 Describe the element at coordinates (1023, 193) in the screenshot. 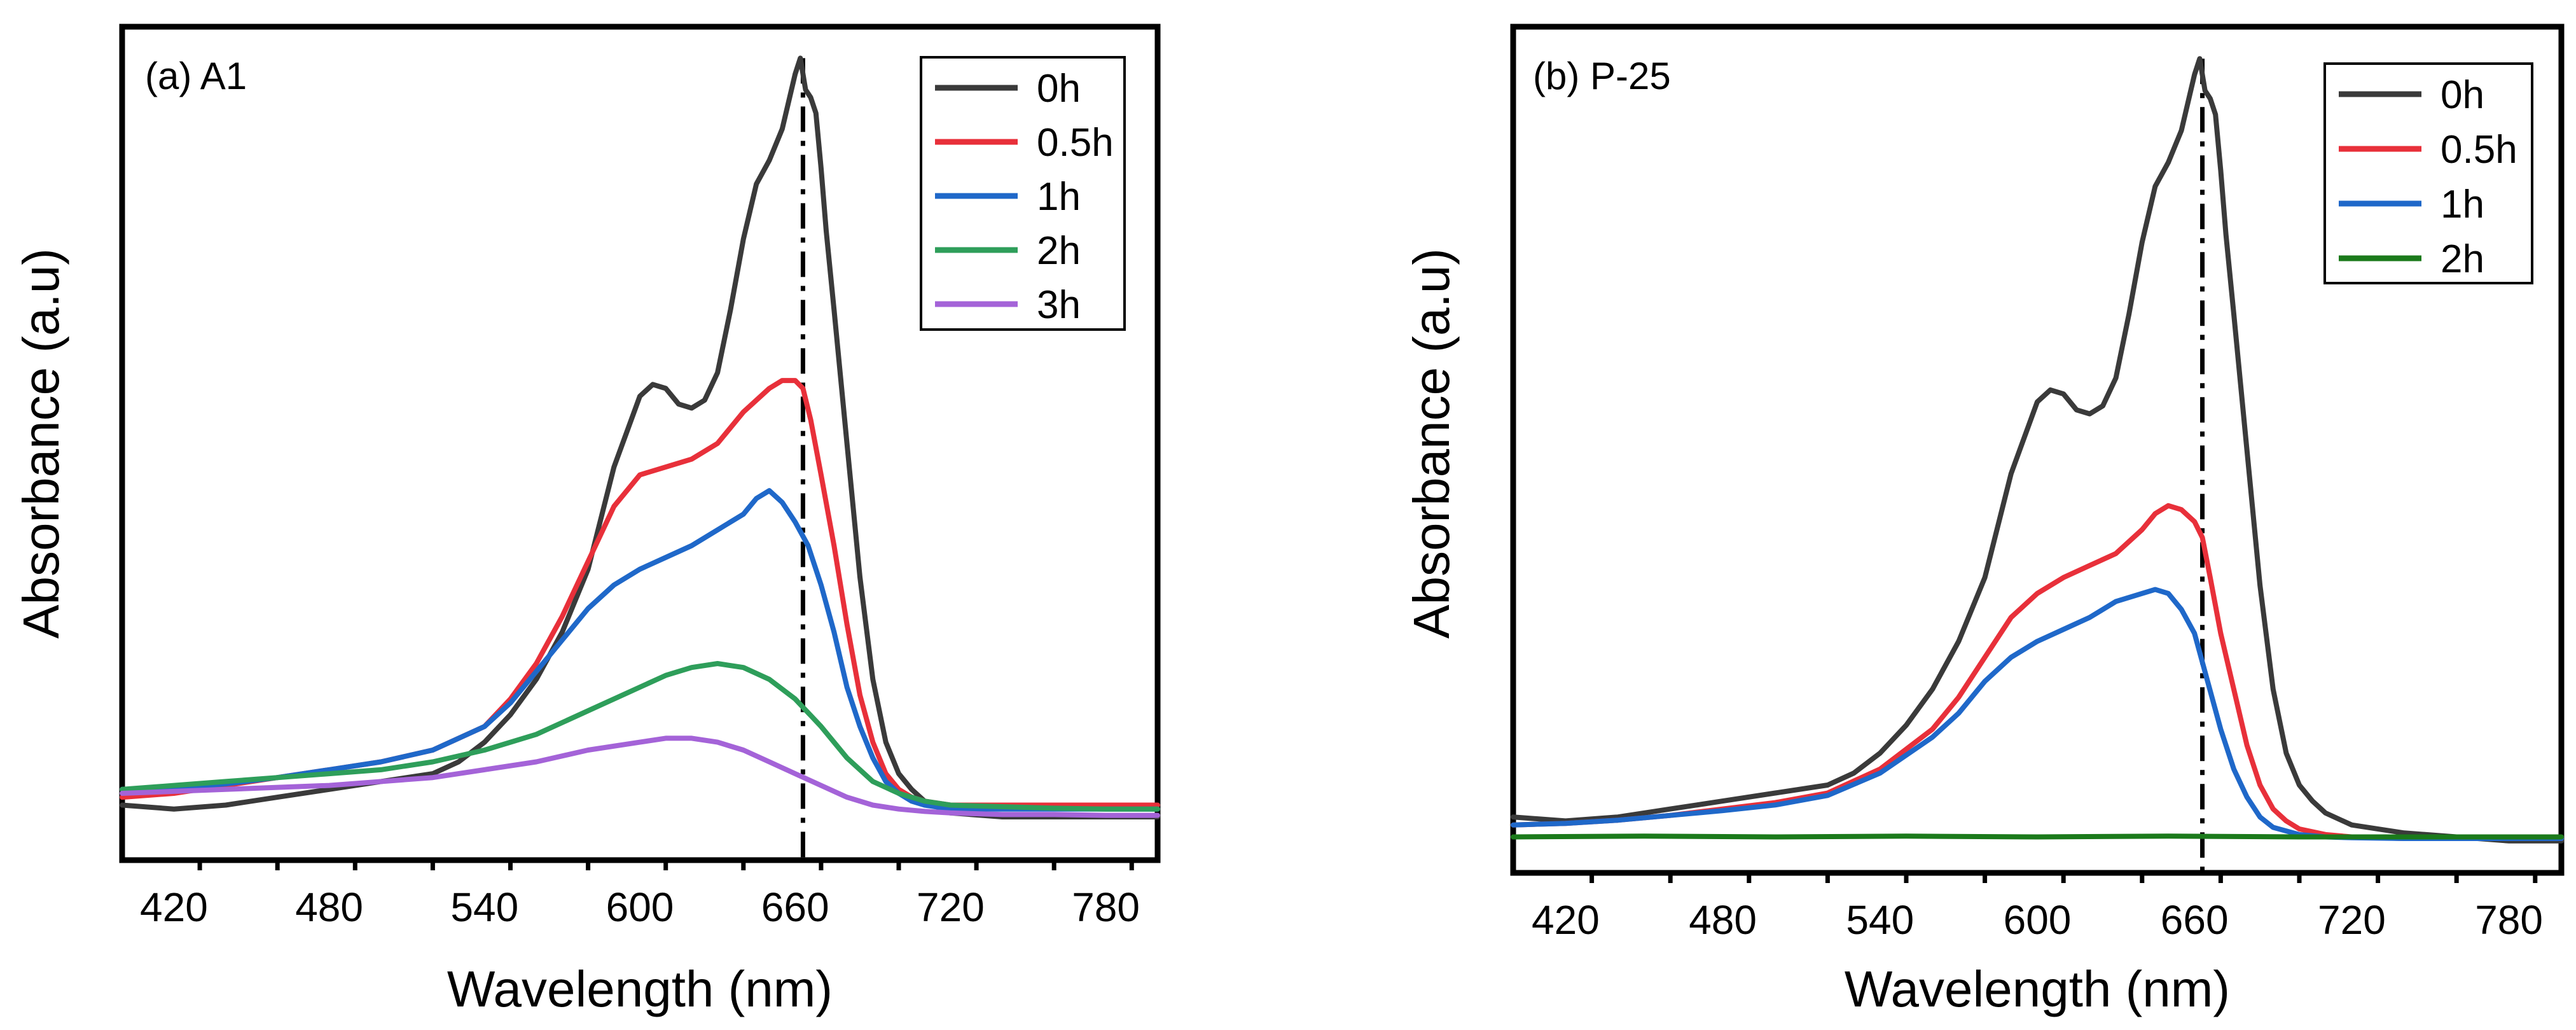

I see `legend: 0h 0.5h 1h 2h 3h` at that location.